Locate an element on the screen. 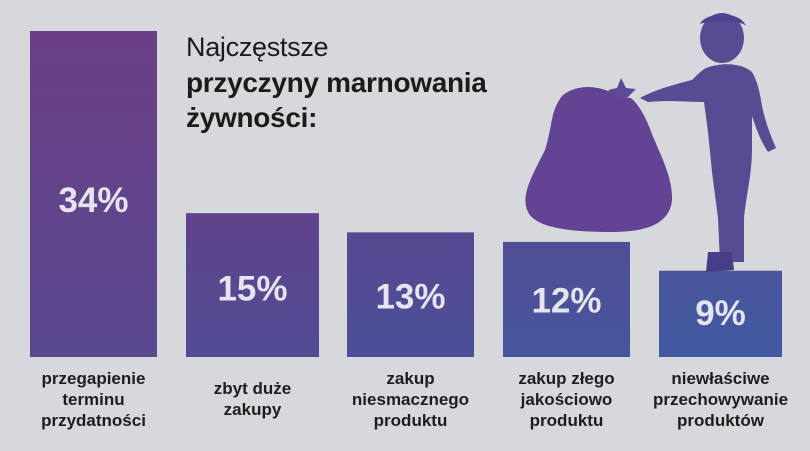  category-label-2-line-1: zbyt duże is located at coordinates (252, 388).